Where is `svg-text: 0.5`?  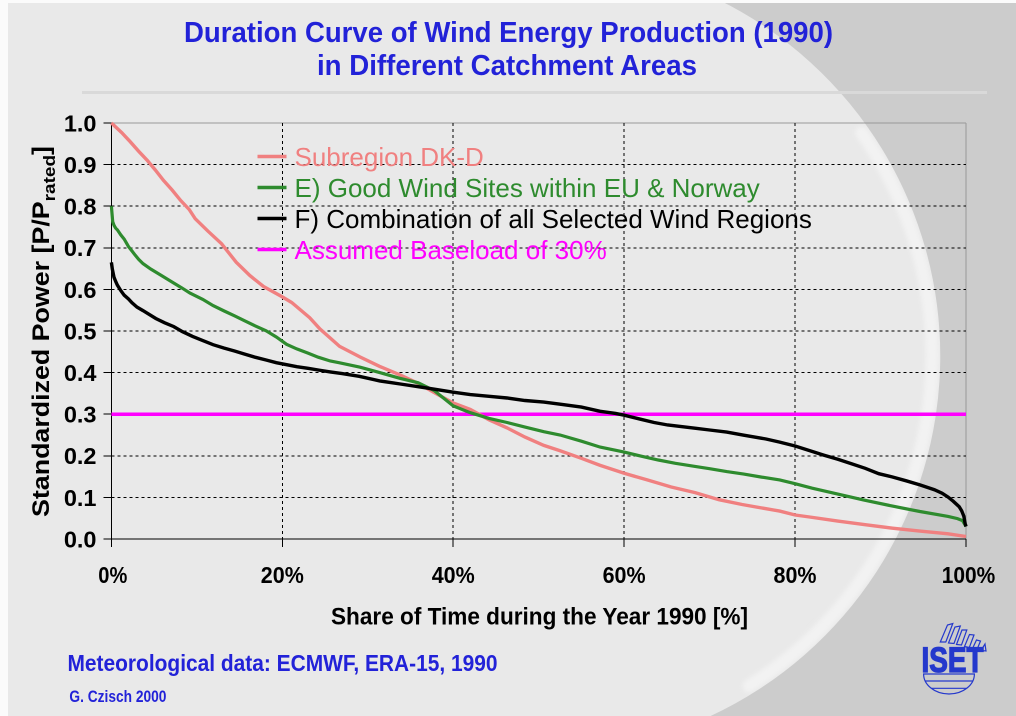 svg-text: 0.5 is located at coordinates (80, 331).